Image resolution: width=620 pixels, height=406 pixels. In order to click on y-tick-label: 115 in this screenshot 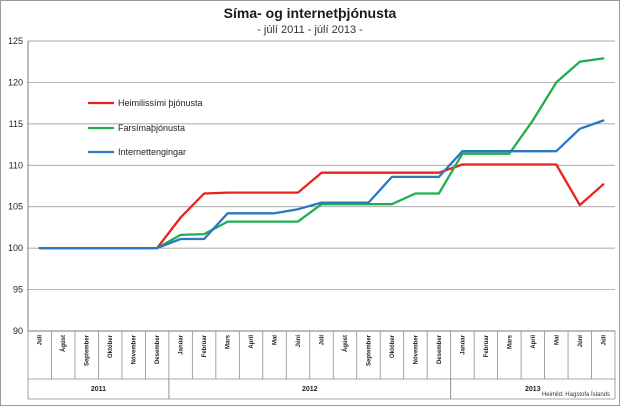, I will do `click(16, 124)`.